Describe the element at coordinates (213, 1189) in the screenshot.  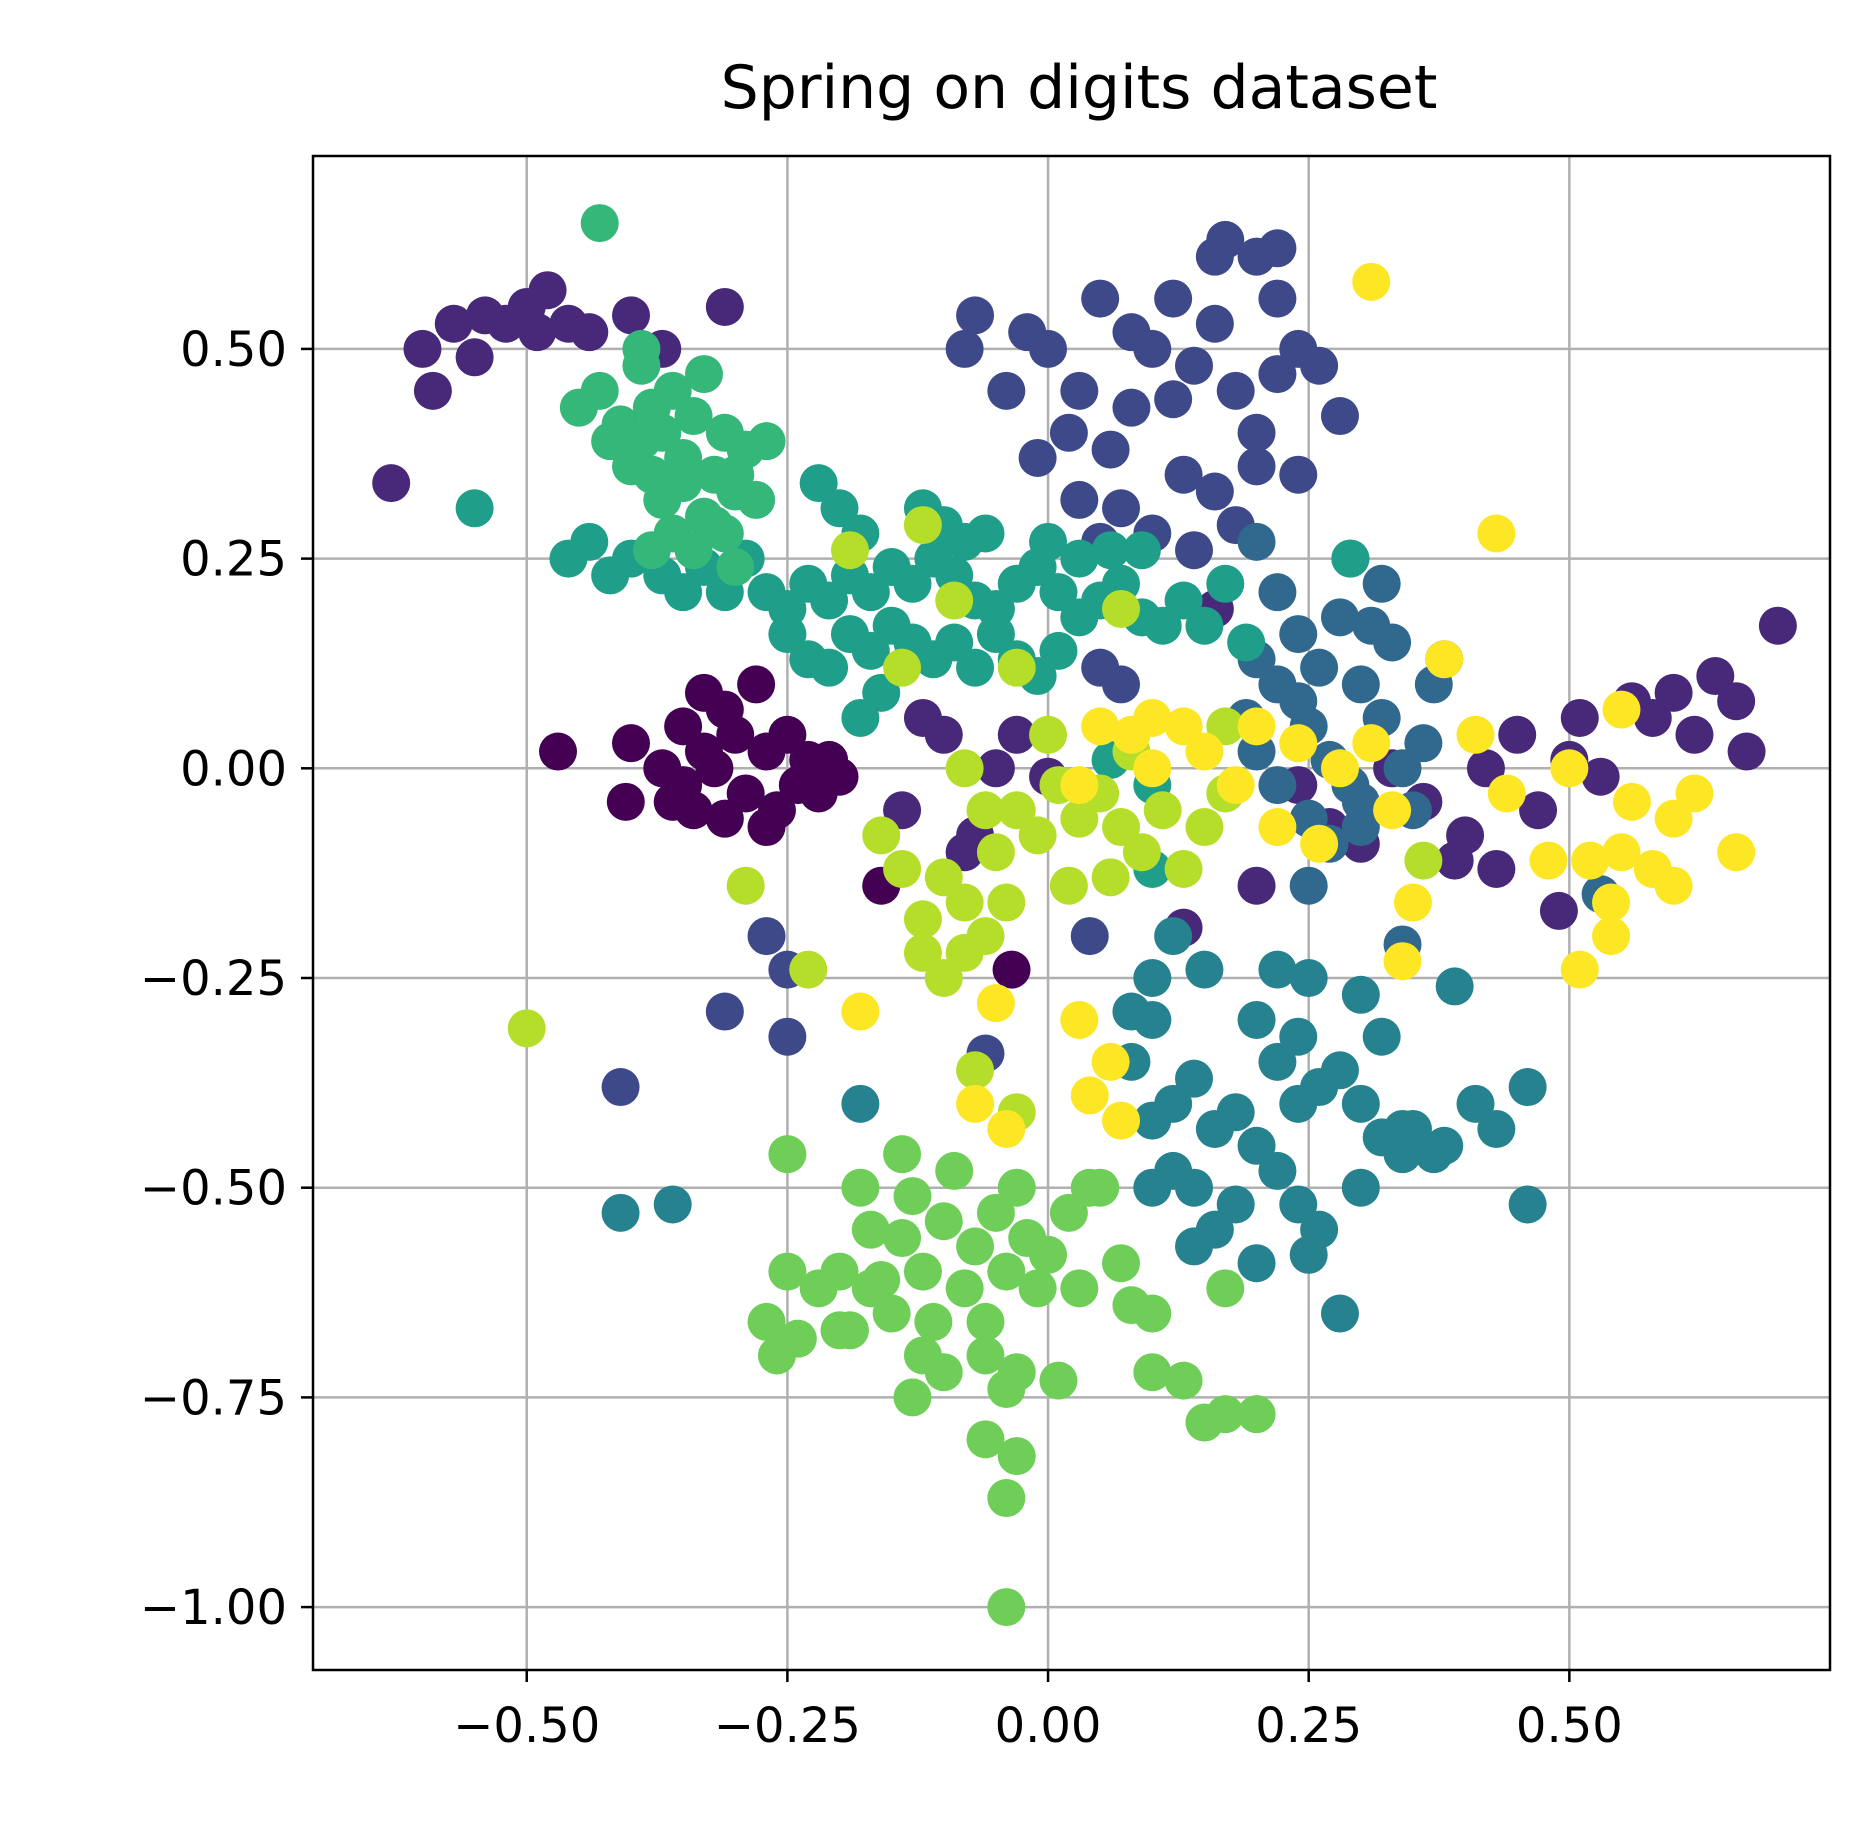
I see `y-tick-label: −0.50` at that location.